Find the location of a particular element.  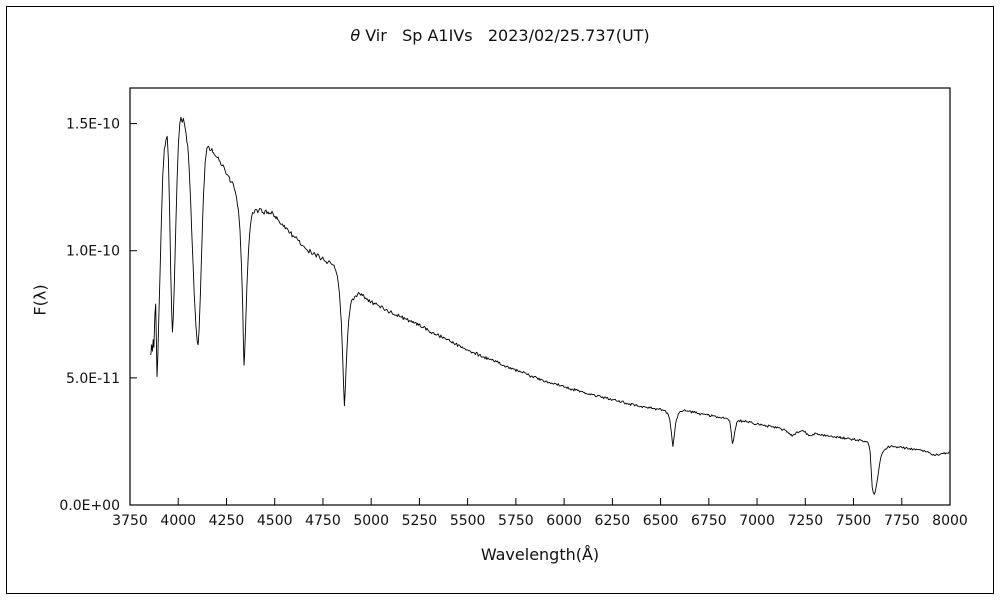

x-tick-label: 7250 is located at coordinates (805, 521).